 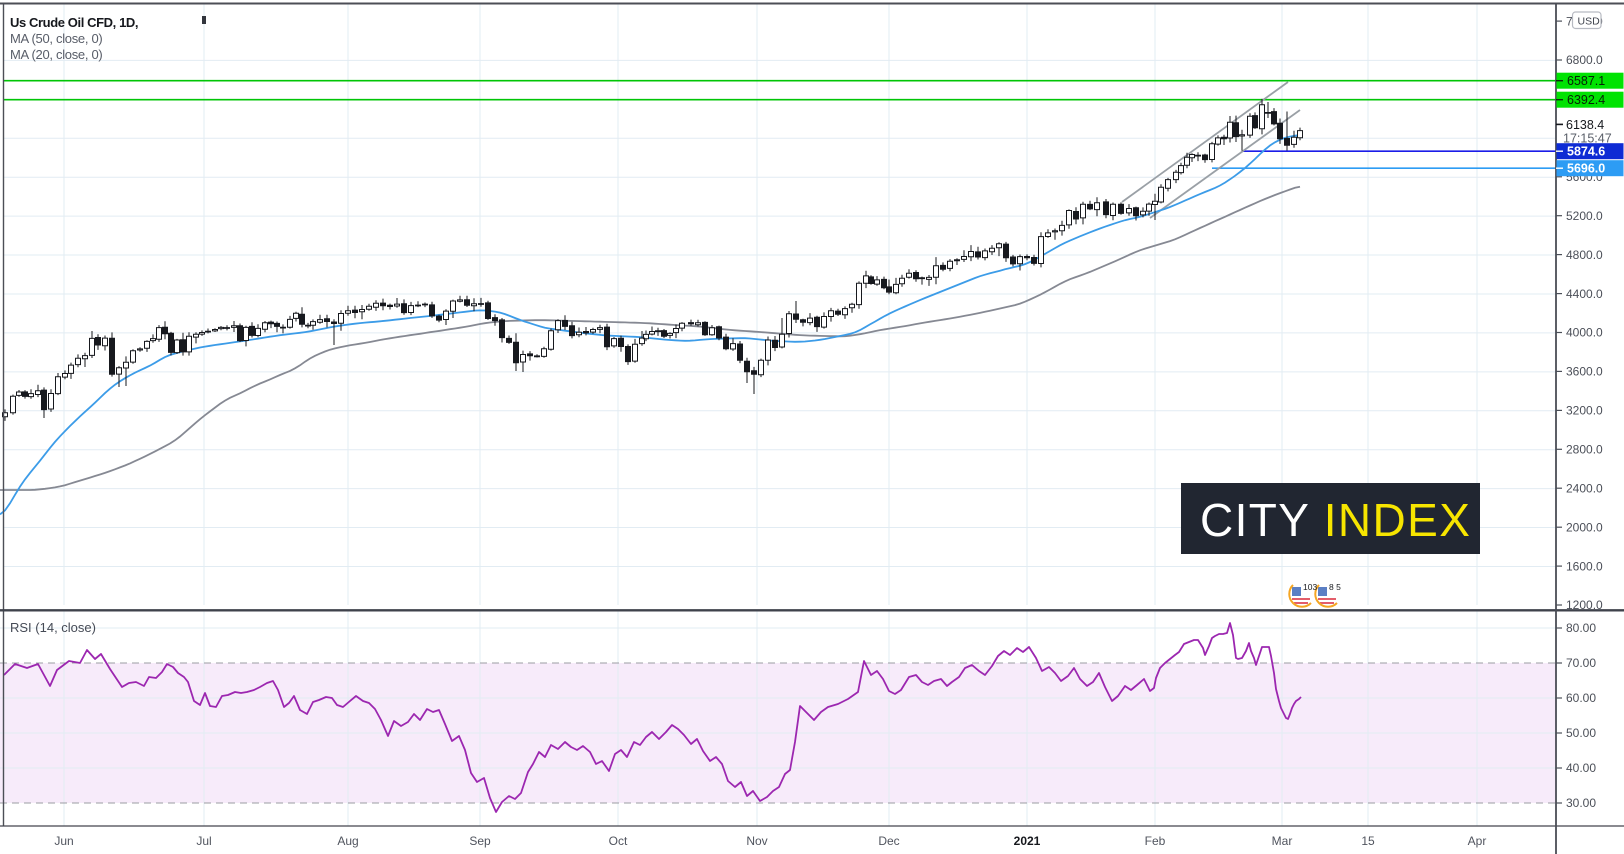 I want to click on svg-text: 5696.0, so click(x=1586, y=169).